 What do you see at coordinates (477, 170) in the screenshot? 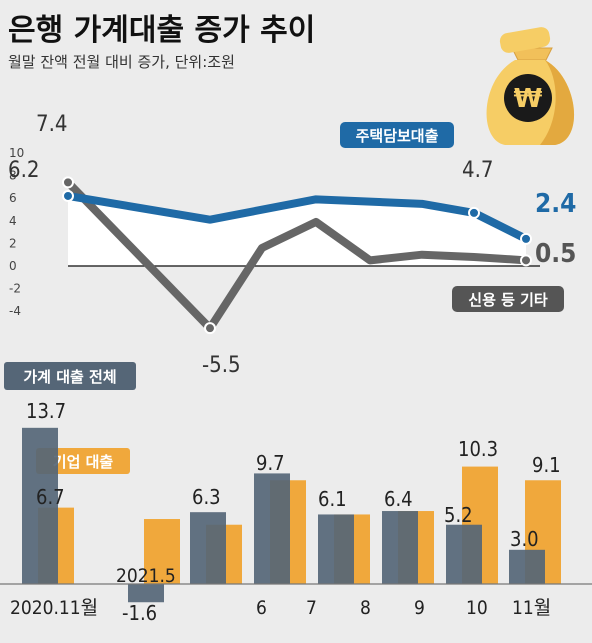
I see `mortgage-oct-label: 4.7` at bounding box center [477, 170].